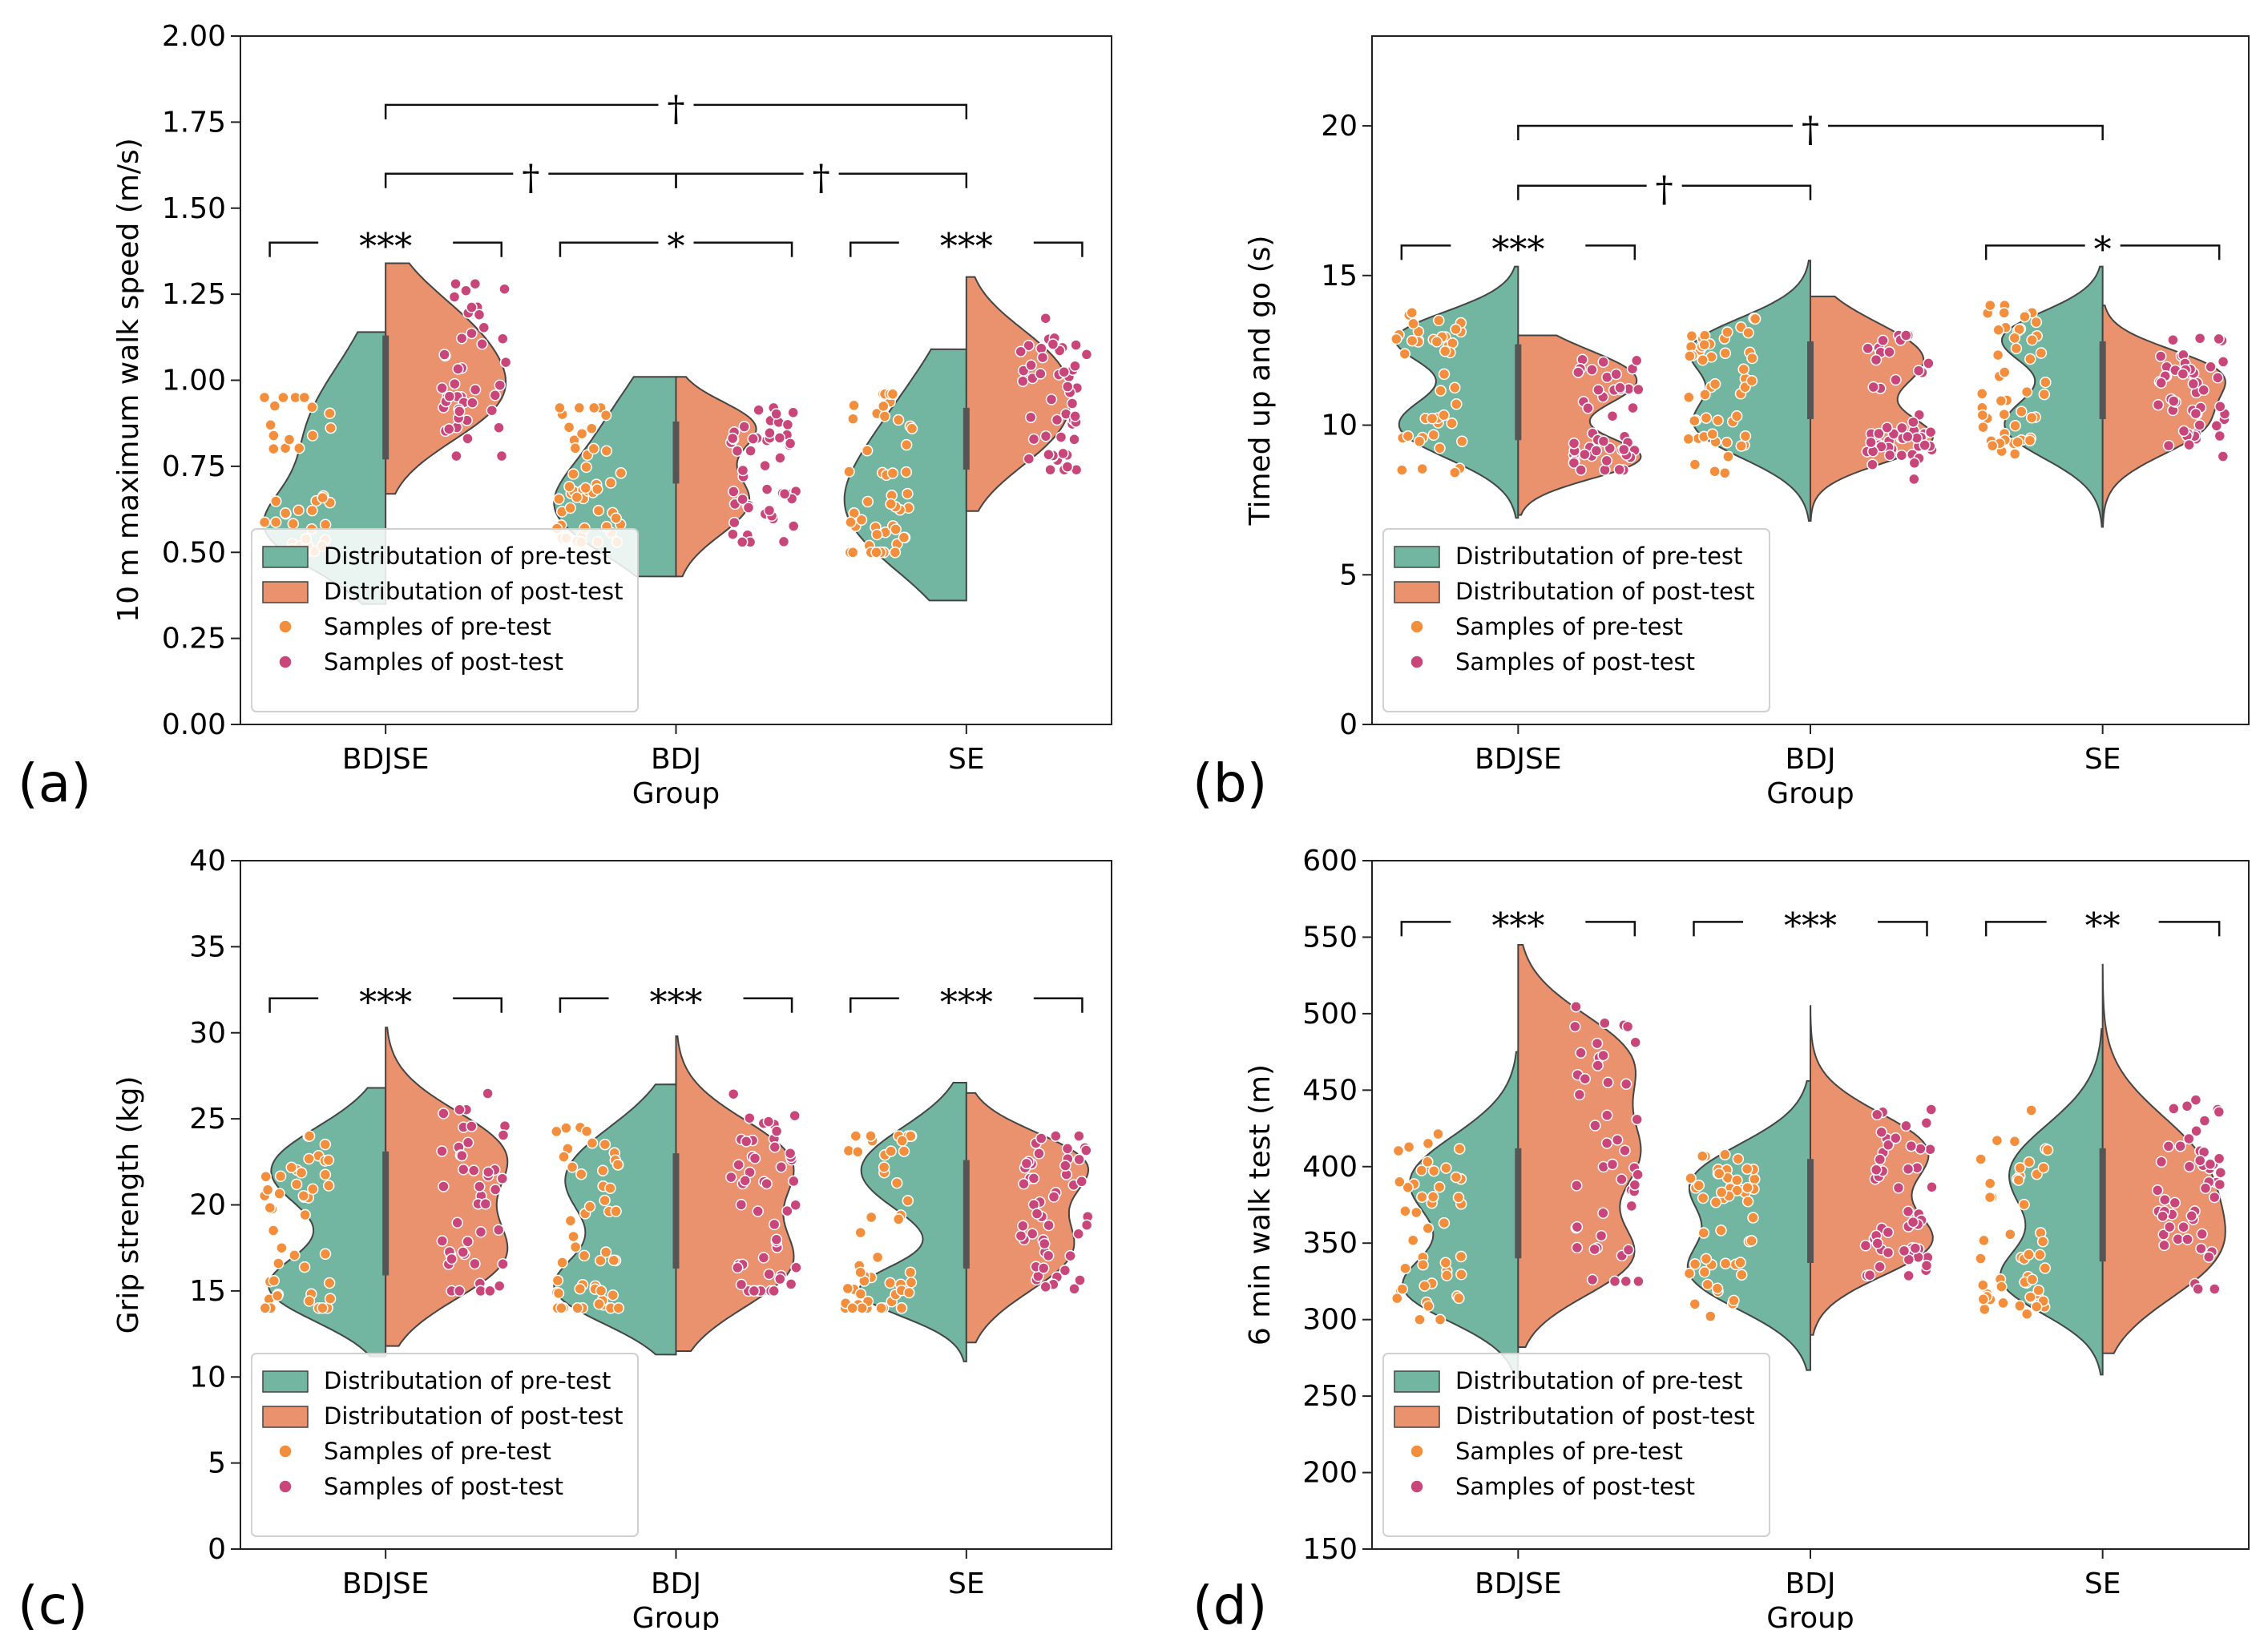 The image size is (2268, 1630). What do you see at coordinates (327, 1222) in the screenshot?
I see `pre-violin` at bounding box center [327, 1222].